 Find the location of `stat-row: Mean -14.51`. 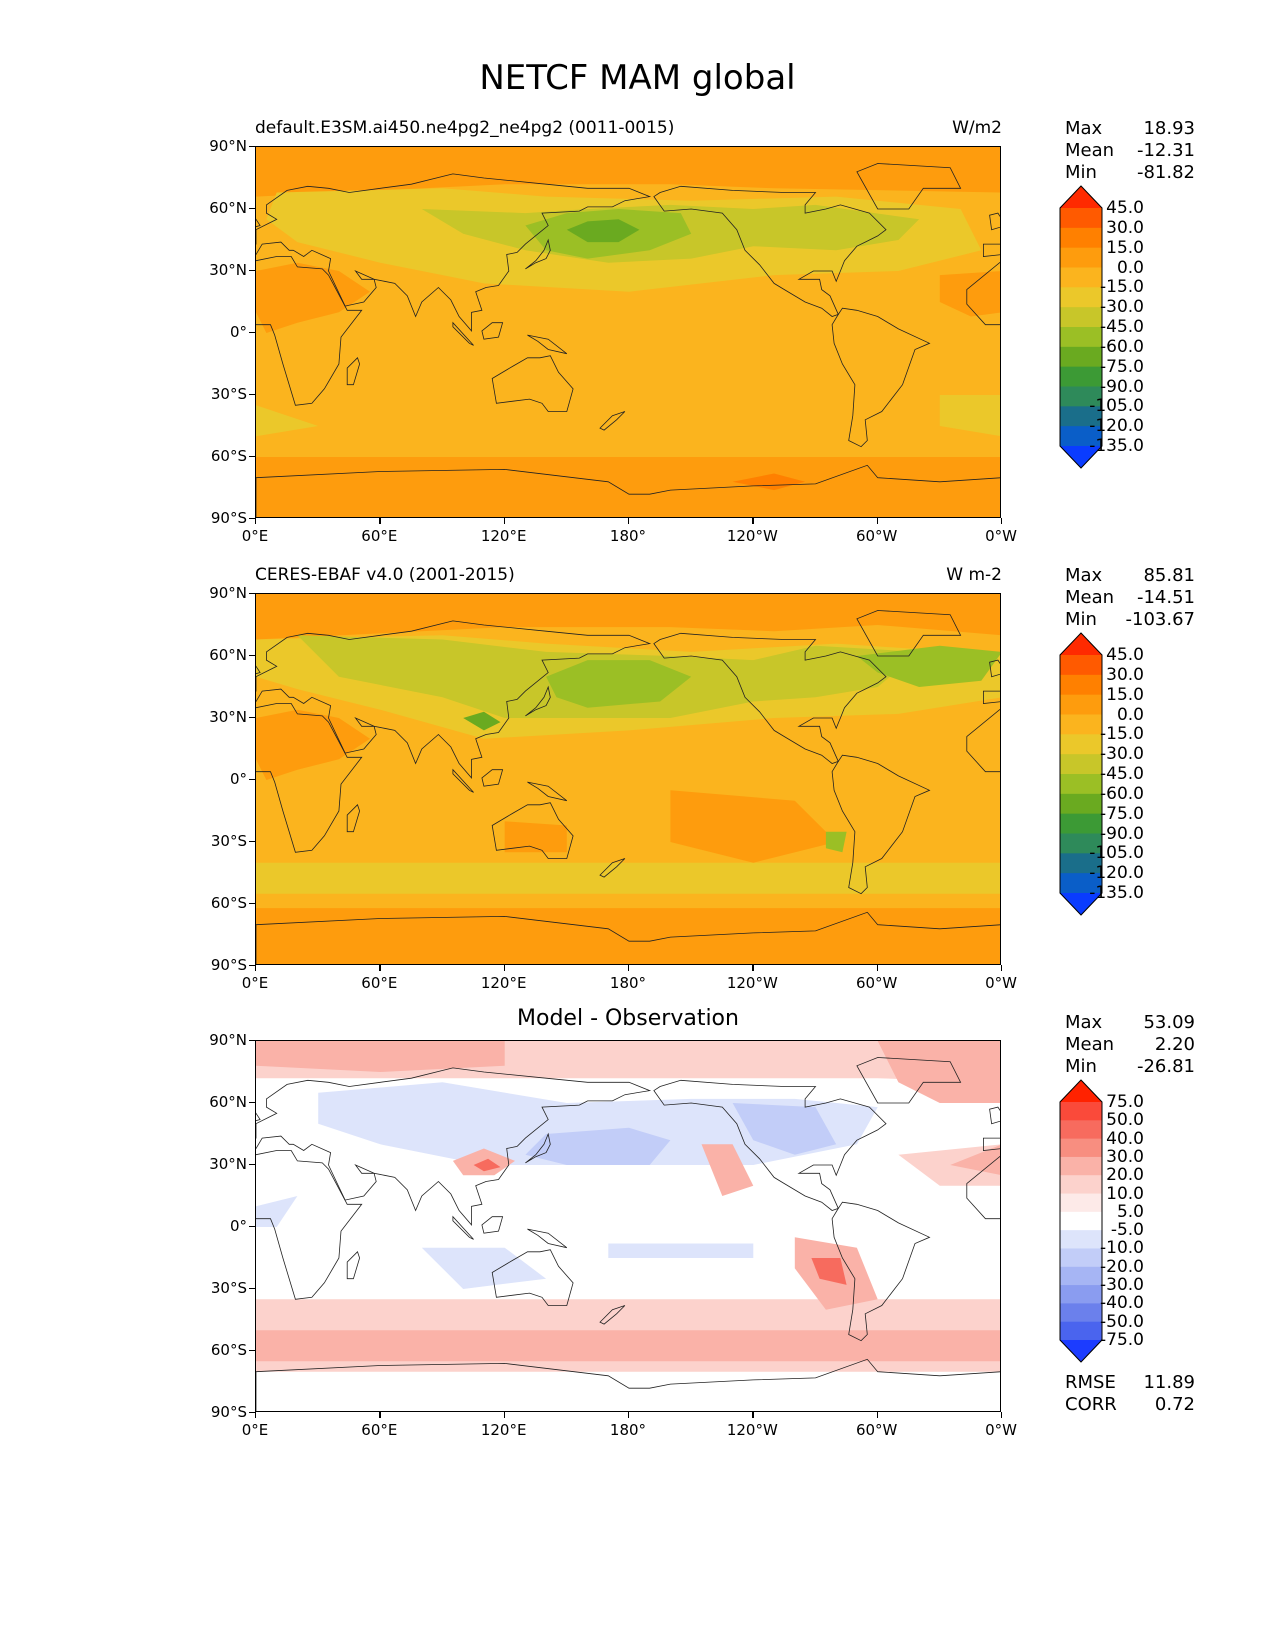

stat-row: Mean -14.51 is located at coordinates (1130, 598).